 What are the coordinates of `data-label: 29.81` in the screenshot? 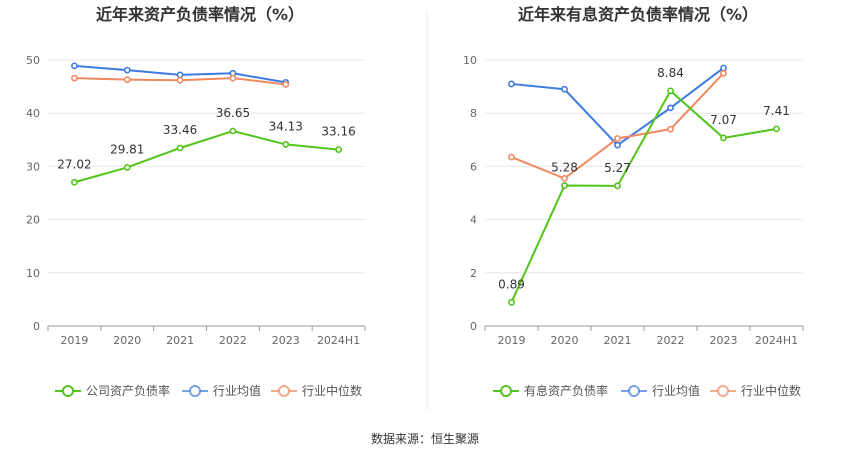 It's located at (127, 149).